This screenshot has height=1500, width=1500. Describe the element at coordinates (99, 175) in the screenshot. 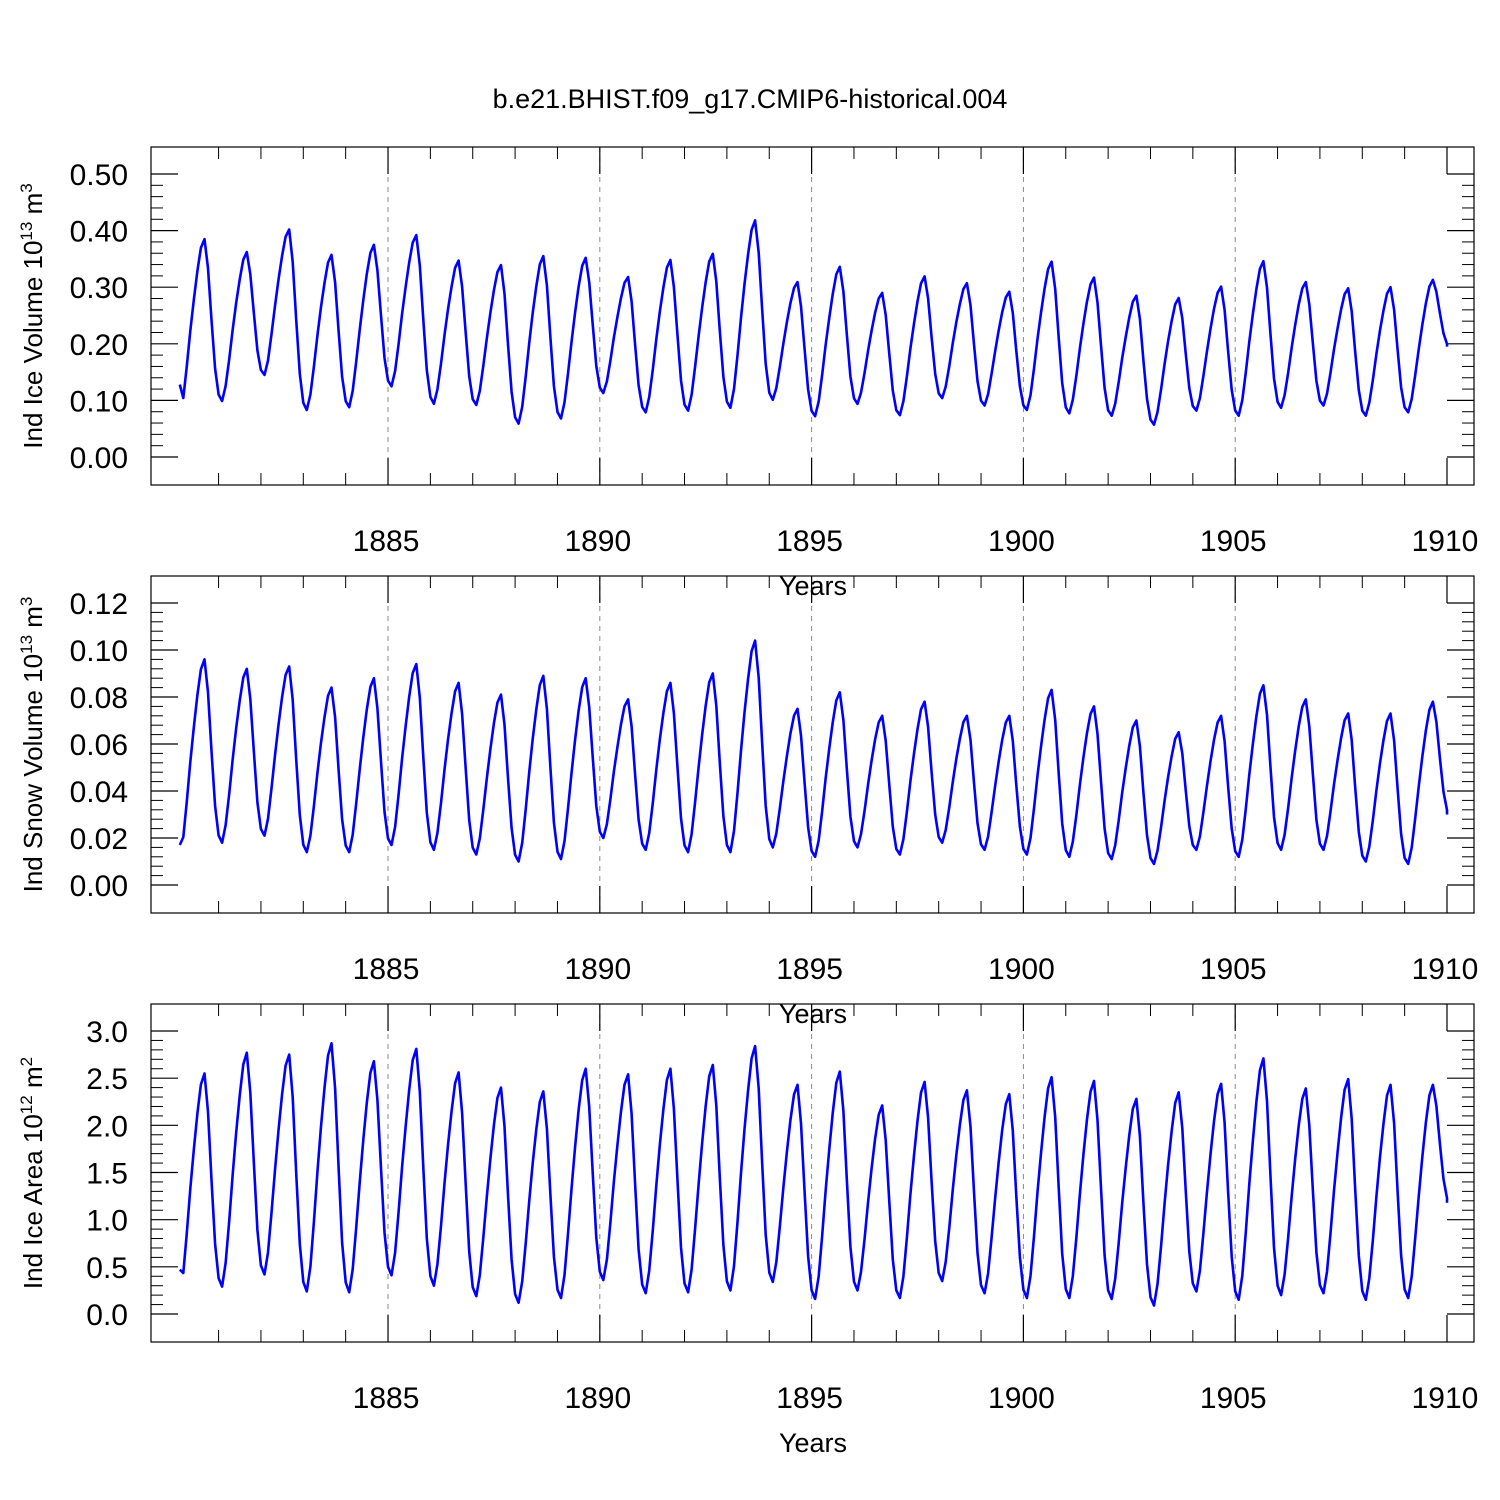

I see `y-tick-label: 0.50` at that location.